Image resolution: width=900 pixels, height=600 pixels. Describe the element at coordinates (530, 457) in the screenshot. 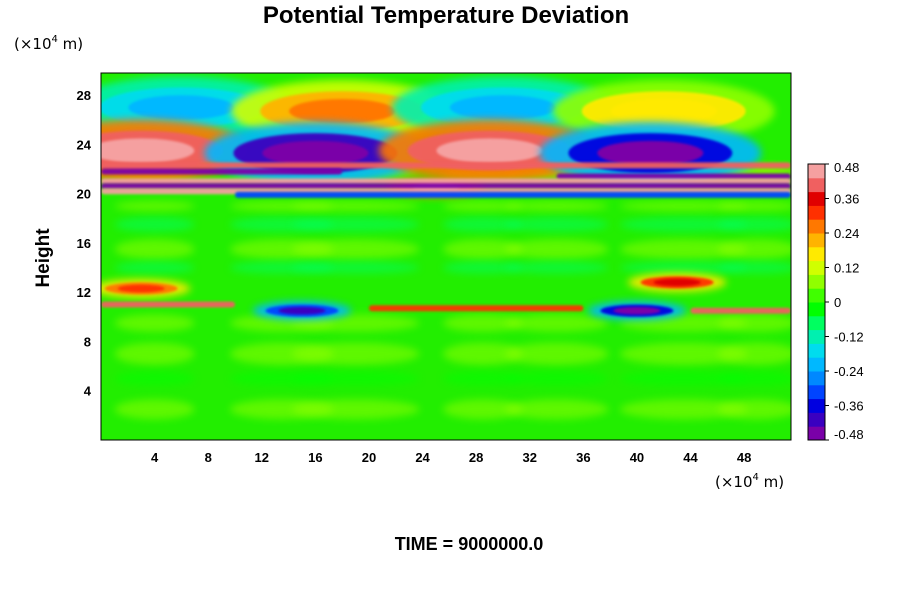

I see `x-tick-label: 32` at that location.